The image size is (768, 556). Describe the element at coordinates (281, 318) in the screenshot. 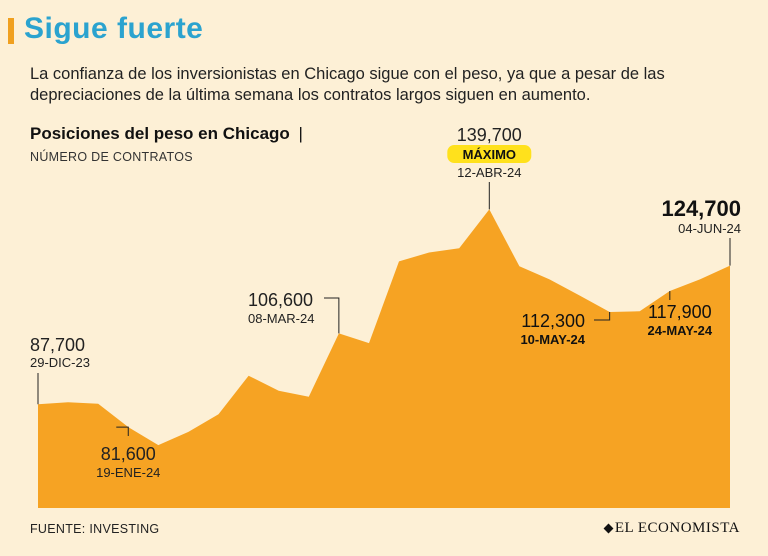

I see `annotation-date-08-mar-24: 08-MAR-24` at that location.